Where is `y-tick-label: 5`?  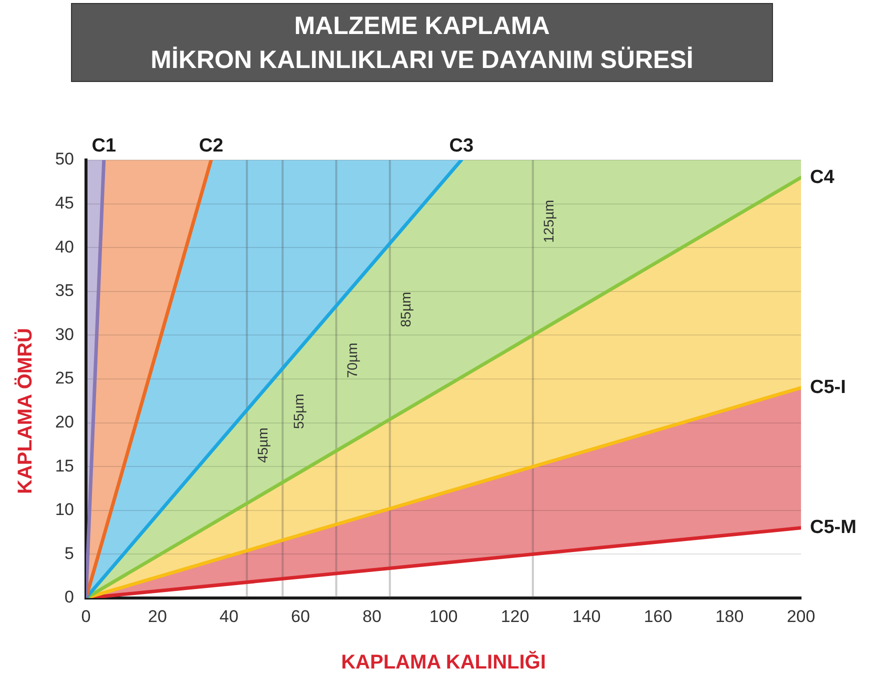 y-tick-label: 5 is located at coordinates (69, 553).